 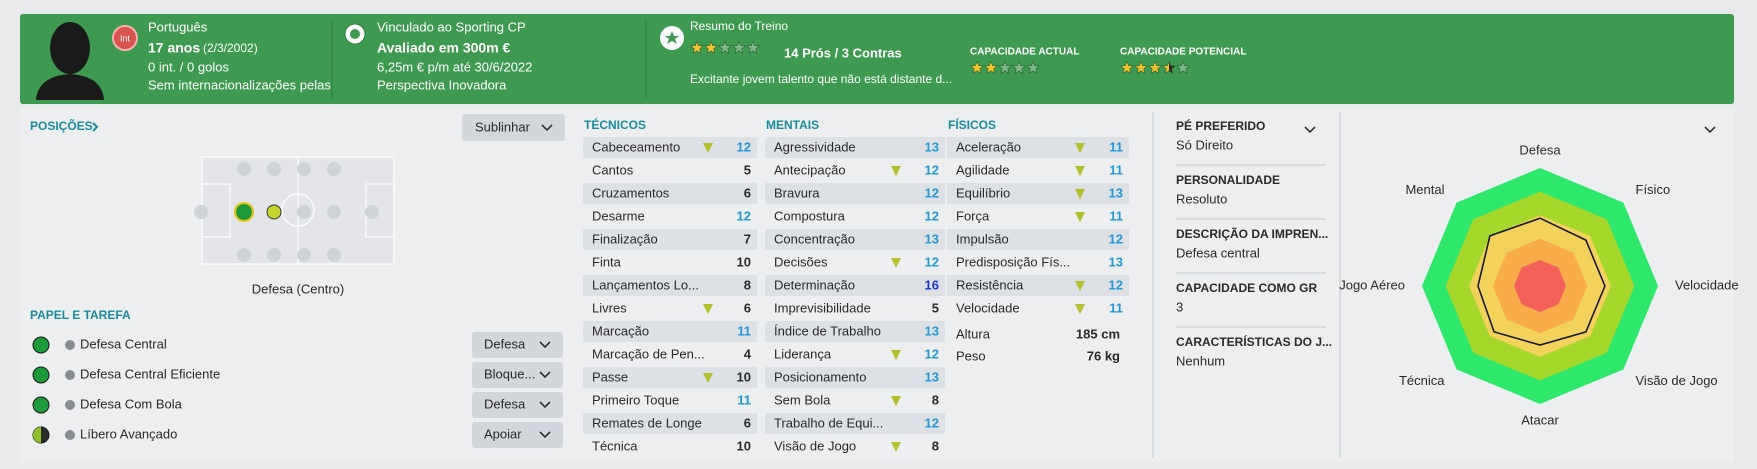 What do you see at coordinates (801, 261) in the screenshot?
I see `attribute-name: Decisões` at bounding box center [801, 261].